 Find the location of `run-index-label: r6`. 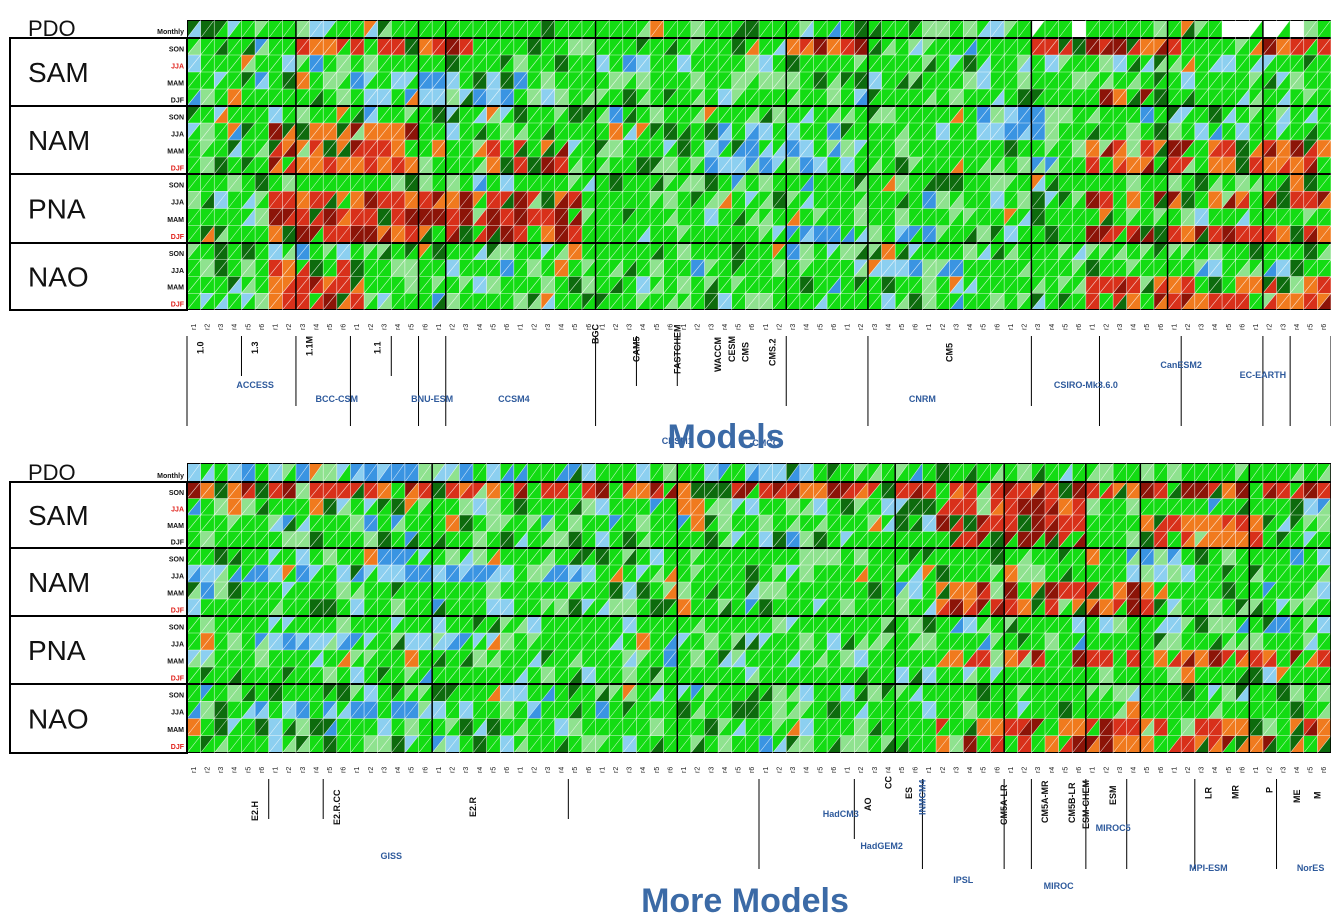

run-index-label: r6 is located at coordinates (834, 327).